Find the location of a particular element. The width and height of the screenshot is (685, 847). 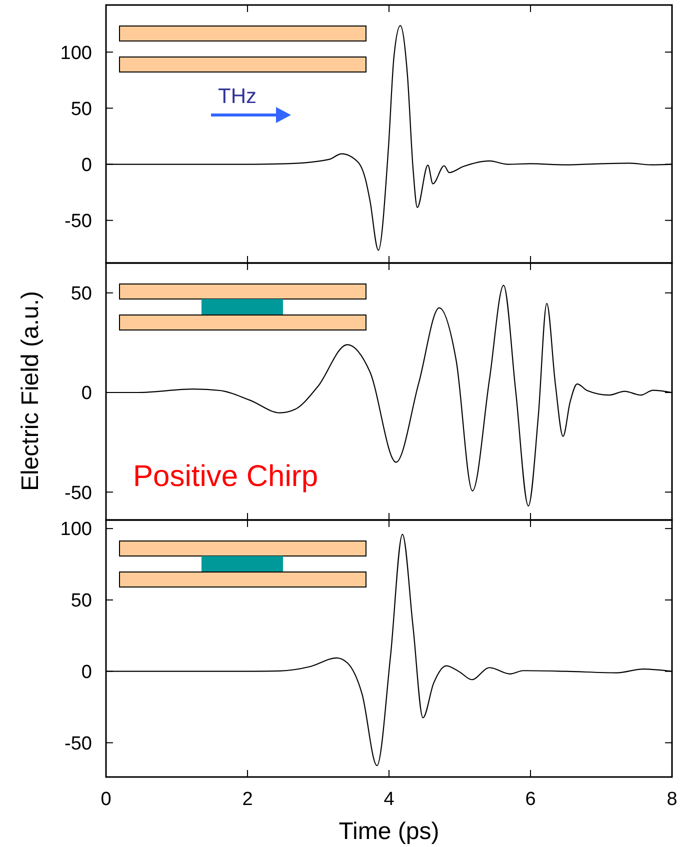

x-axis-title: Time (ps) is located at coordinates (389, 831).